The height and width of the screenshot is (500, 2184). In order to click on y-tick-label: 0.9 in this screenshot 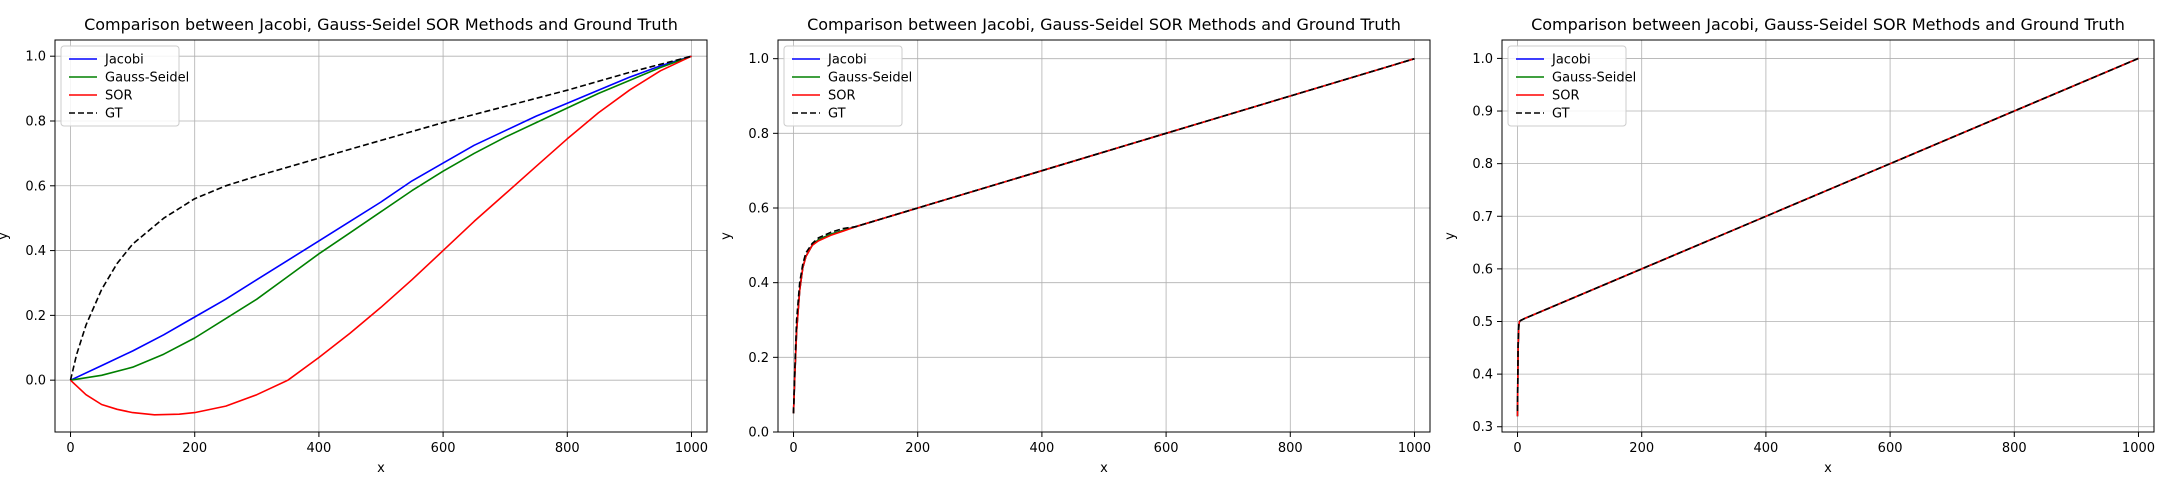, I will do `click(1482, 112)`.